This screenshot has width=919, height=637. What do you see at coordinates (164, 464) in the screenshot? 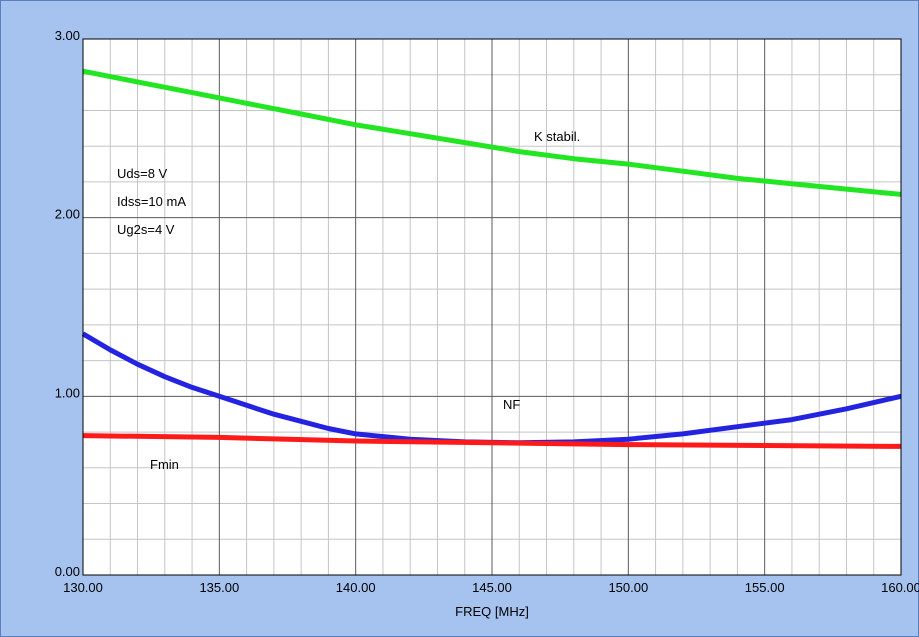
I see `series-label-fmin: Fmin` at bounding box center [164, 464].